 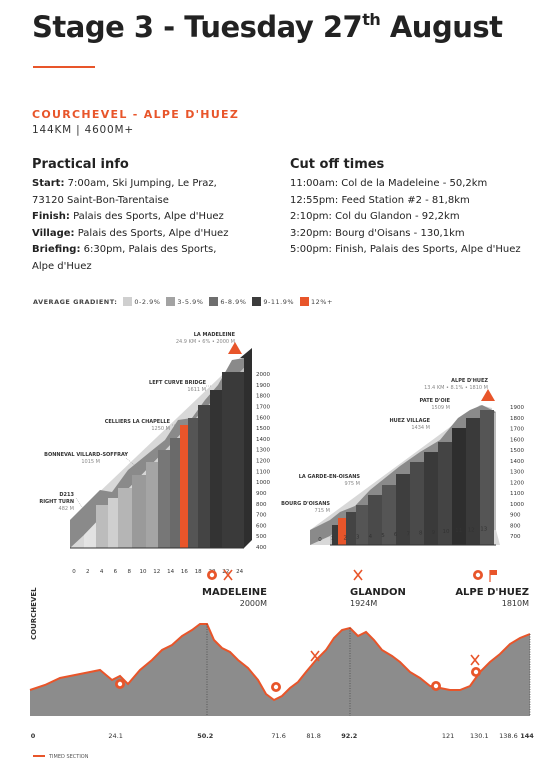 I want to click on cutoff-line: 2:10pm: Col du Glandon - 92,2km, so click(x=375, y=216).